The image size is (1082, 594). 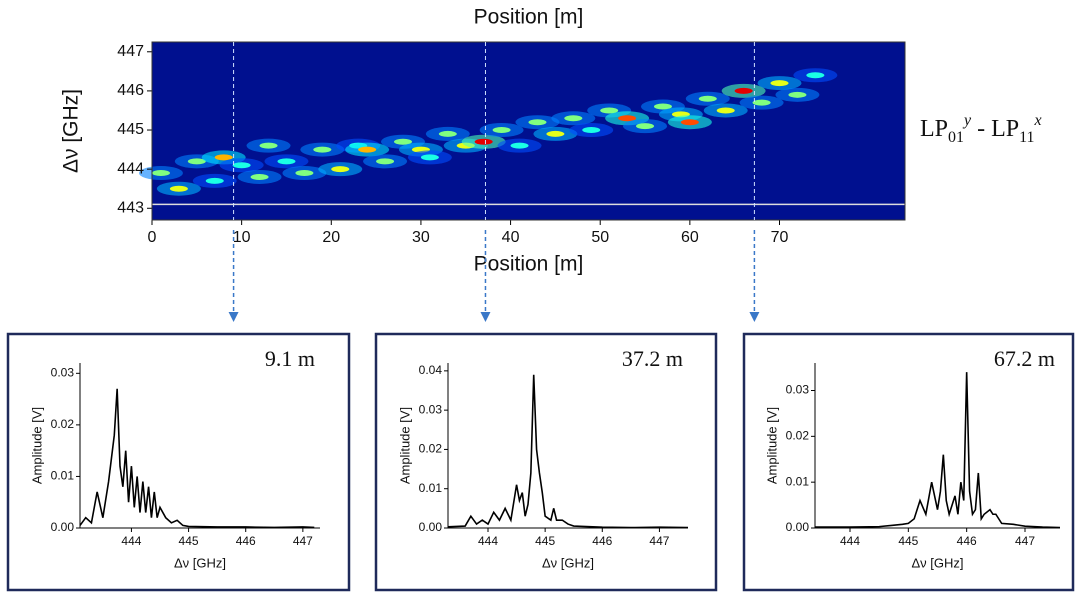 What do you see at coordinates (934, 129) in the screenshot?
I see `mode-label-part: LP` at bounding box center [934, 129].